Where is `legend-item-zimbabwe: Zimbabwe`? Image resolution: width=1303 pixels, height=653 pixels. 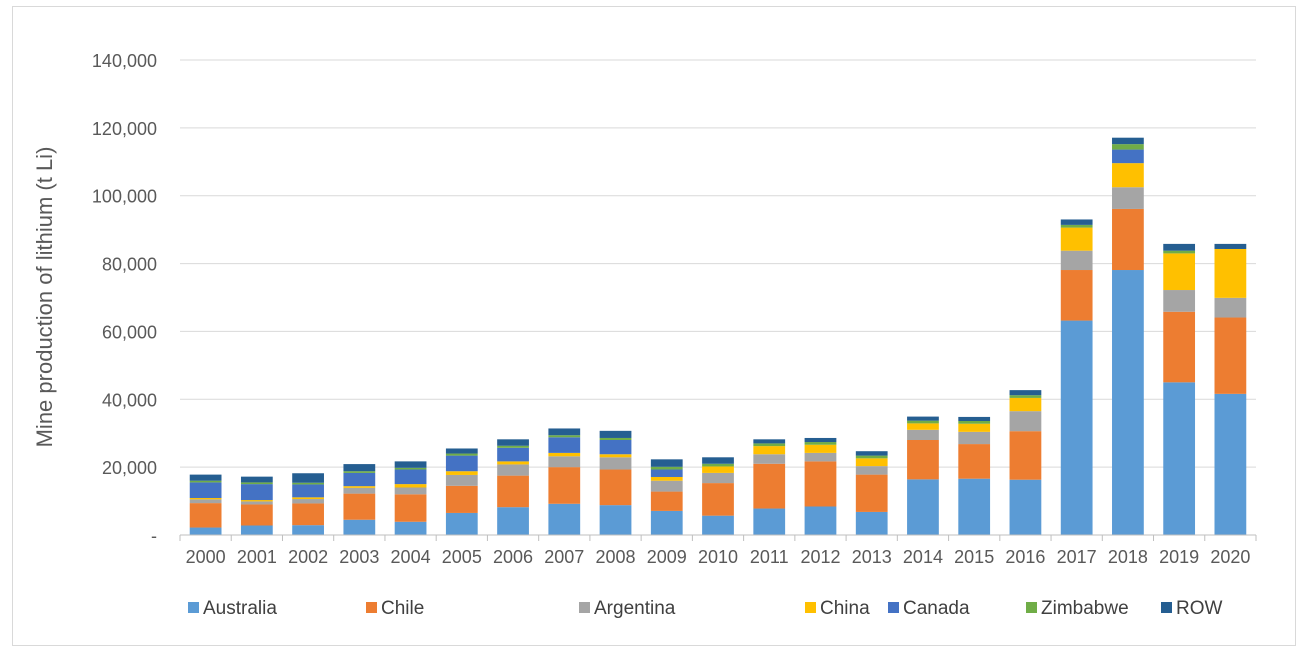
legend-item-zimbabwe: Zimbabwe is located at coordinates (1077, 608).